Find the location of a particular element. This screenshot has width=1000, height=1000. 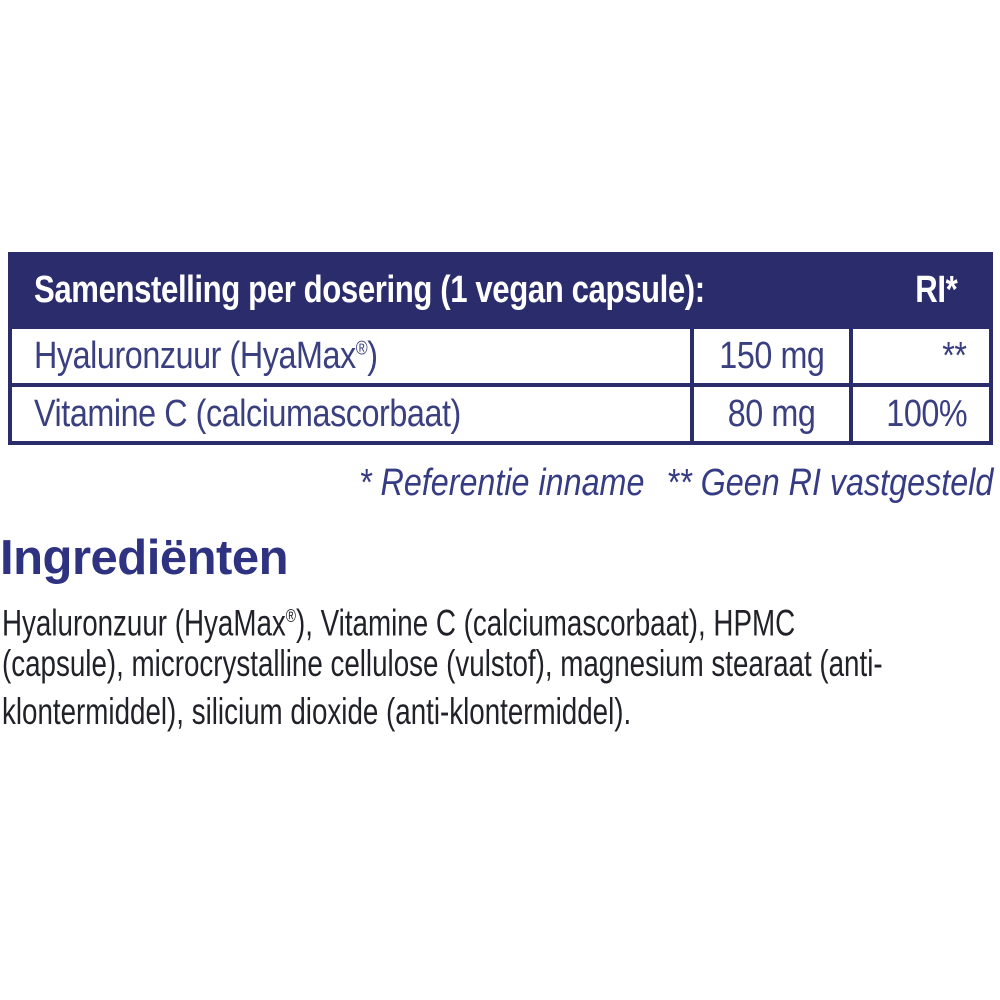

amount-cell: 150 mg is located at coordinates (769, 356).